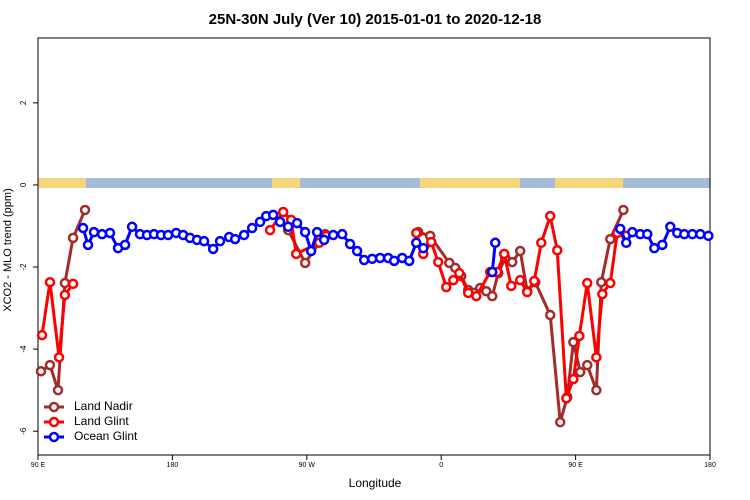 The image size is (750, 500). What do you see at coordinates (23, 267) in the screenshot?
I see `y-tick-label: -2` at bounding box center [23, 267].